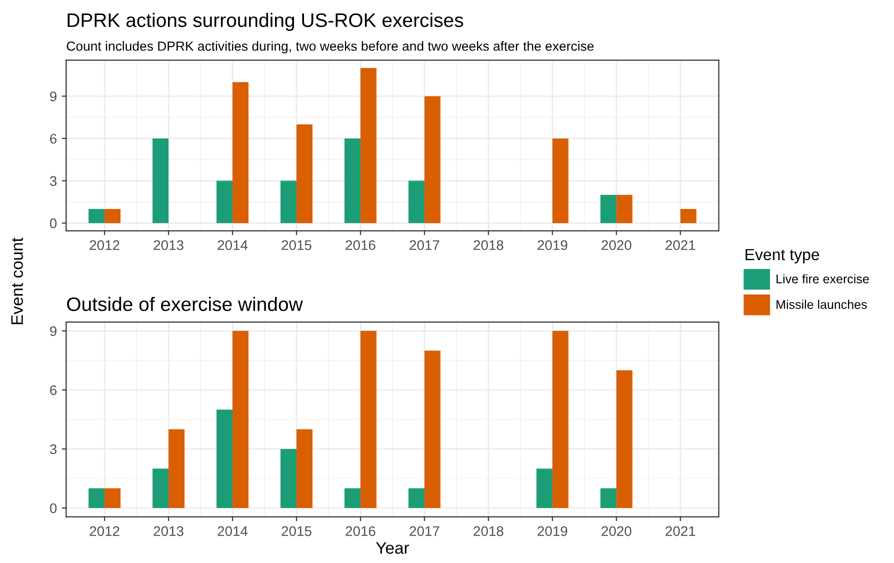 This screenshot has height=563, width=894. What do you see at coordinates (17, 281) in the screenshot?
I see `y-axis-title: Event count` at bounding box center [17, 281].